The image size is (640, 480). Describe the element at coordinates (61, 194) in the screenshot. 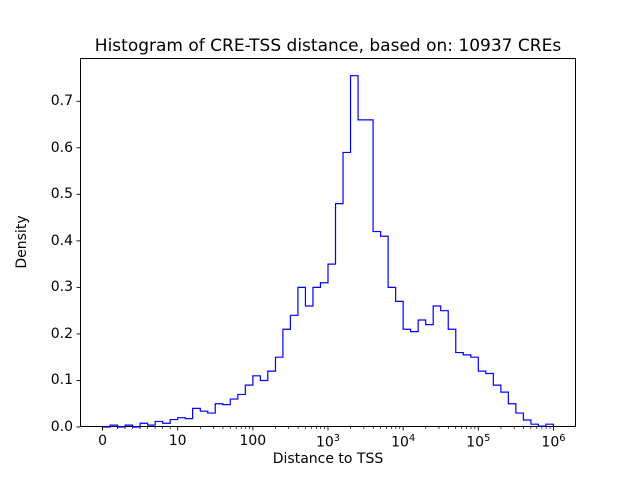

I see `y-tick-label: 0.5` at that location.